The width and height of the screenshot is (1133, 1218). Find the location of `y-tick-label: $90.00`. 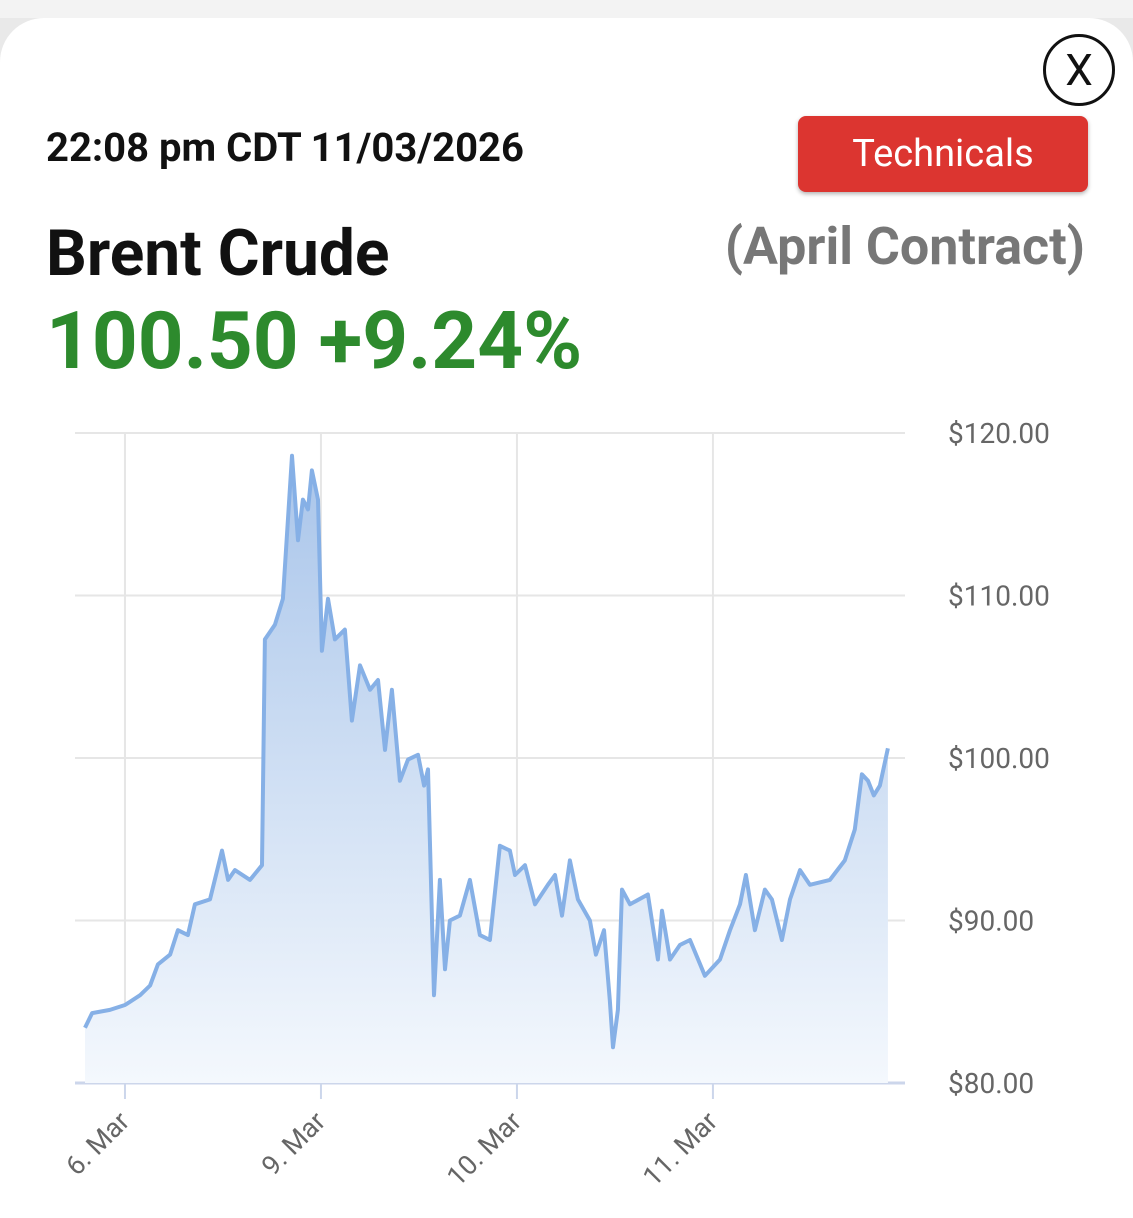

y-tick-label: $90.00 is located at coordinates (991, 921).